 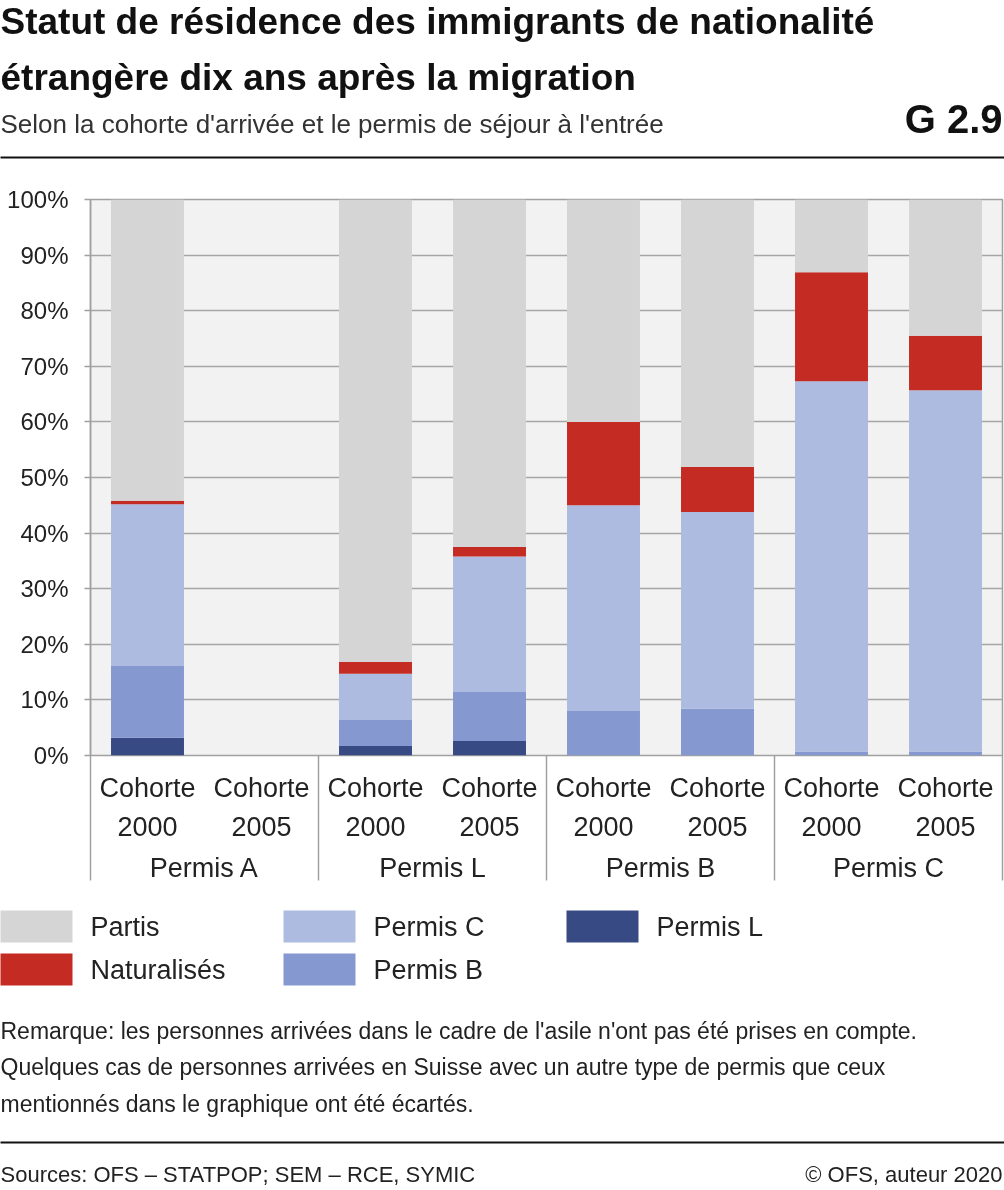 What do you see at coordinates (38, 199) in the screenshot?
I see `y-tick-label: 100%` at bounding box center [38, 199].